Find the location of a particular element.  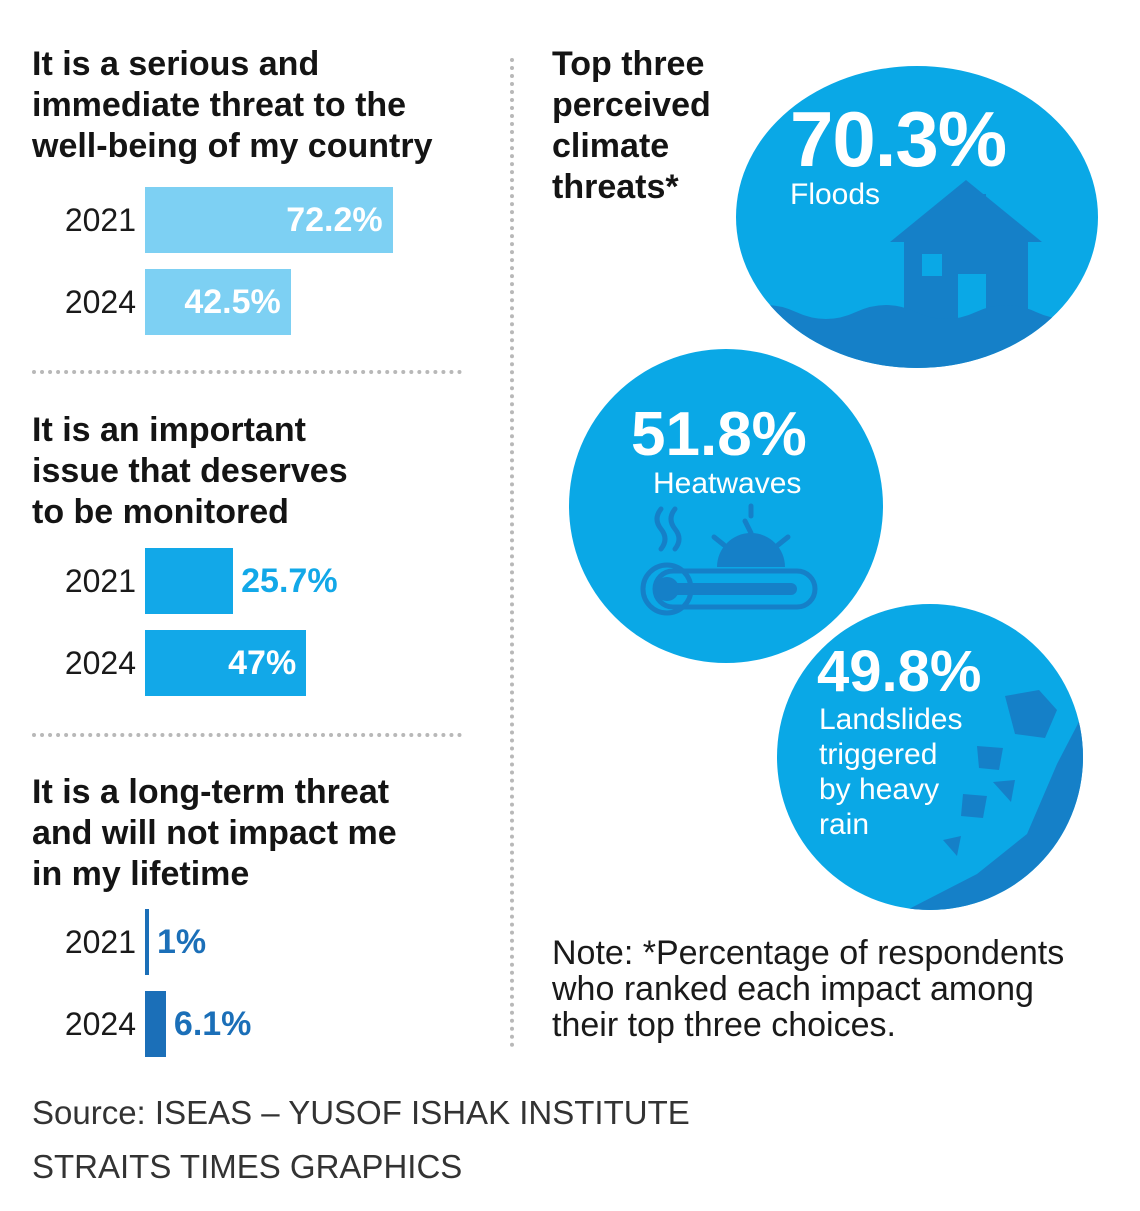

flooded-house-icon is located at coordinates (917, 274).